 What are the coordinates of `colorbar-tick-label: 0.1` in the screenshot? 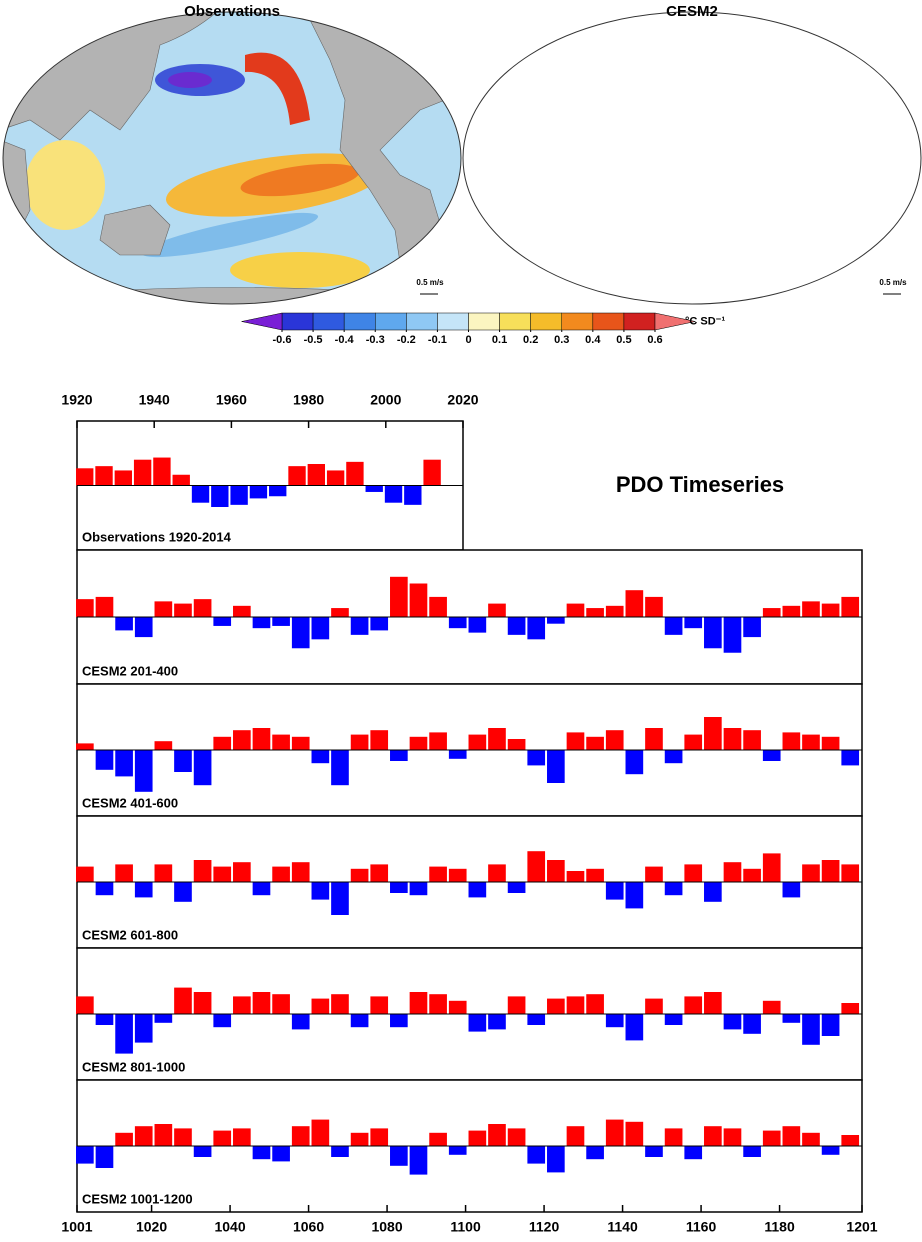 It's located at (499, 340).